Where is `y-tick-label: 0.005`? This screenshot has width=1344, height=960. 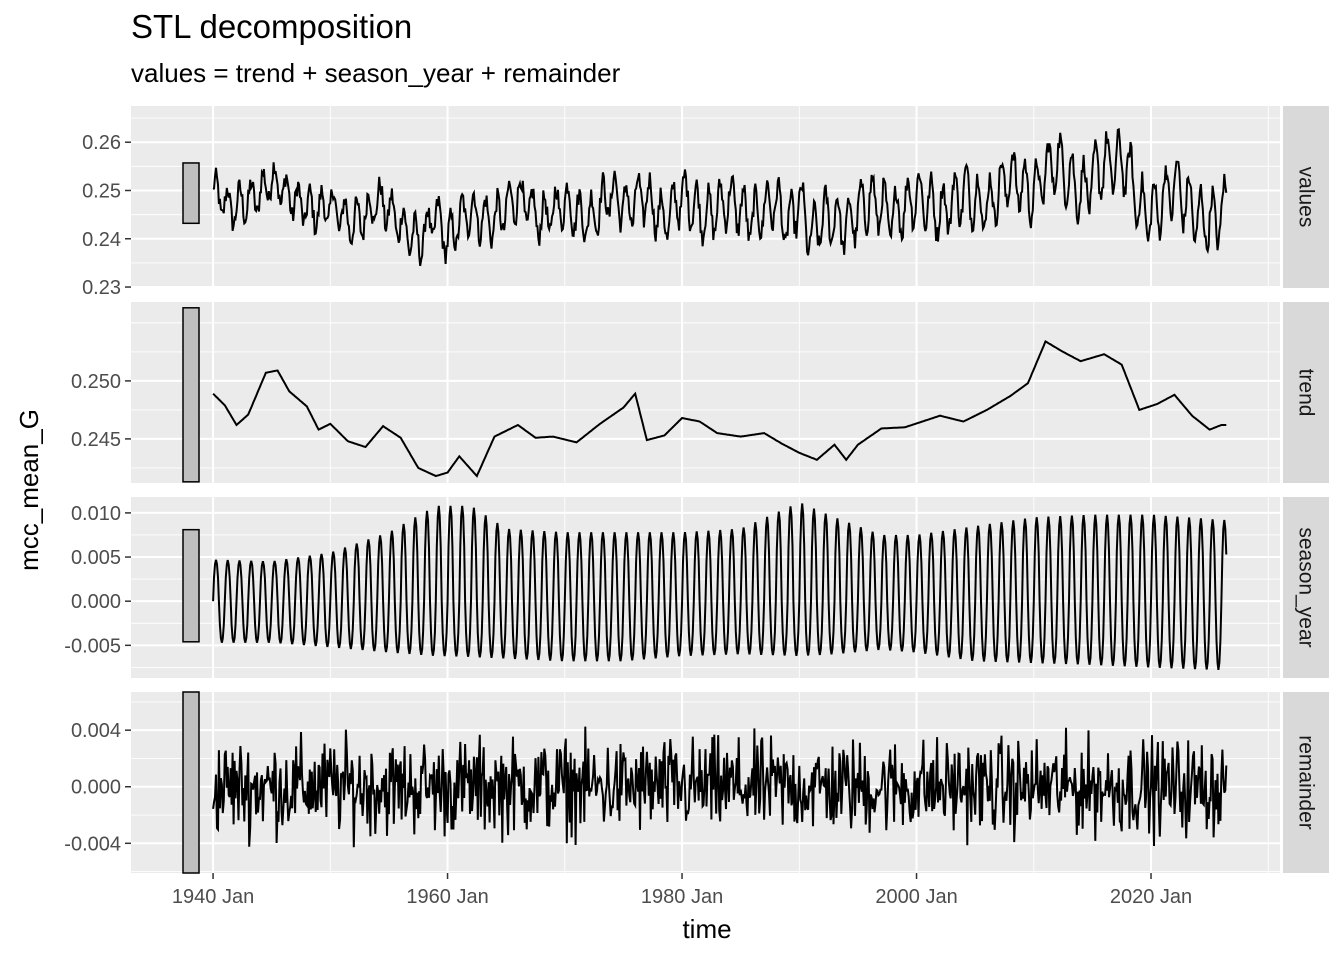
y-tick-label: 0.005 is located at coordinates (96, 558).